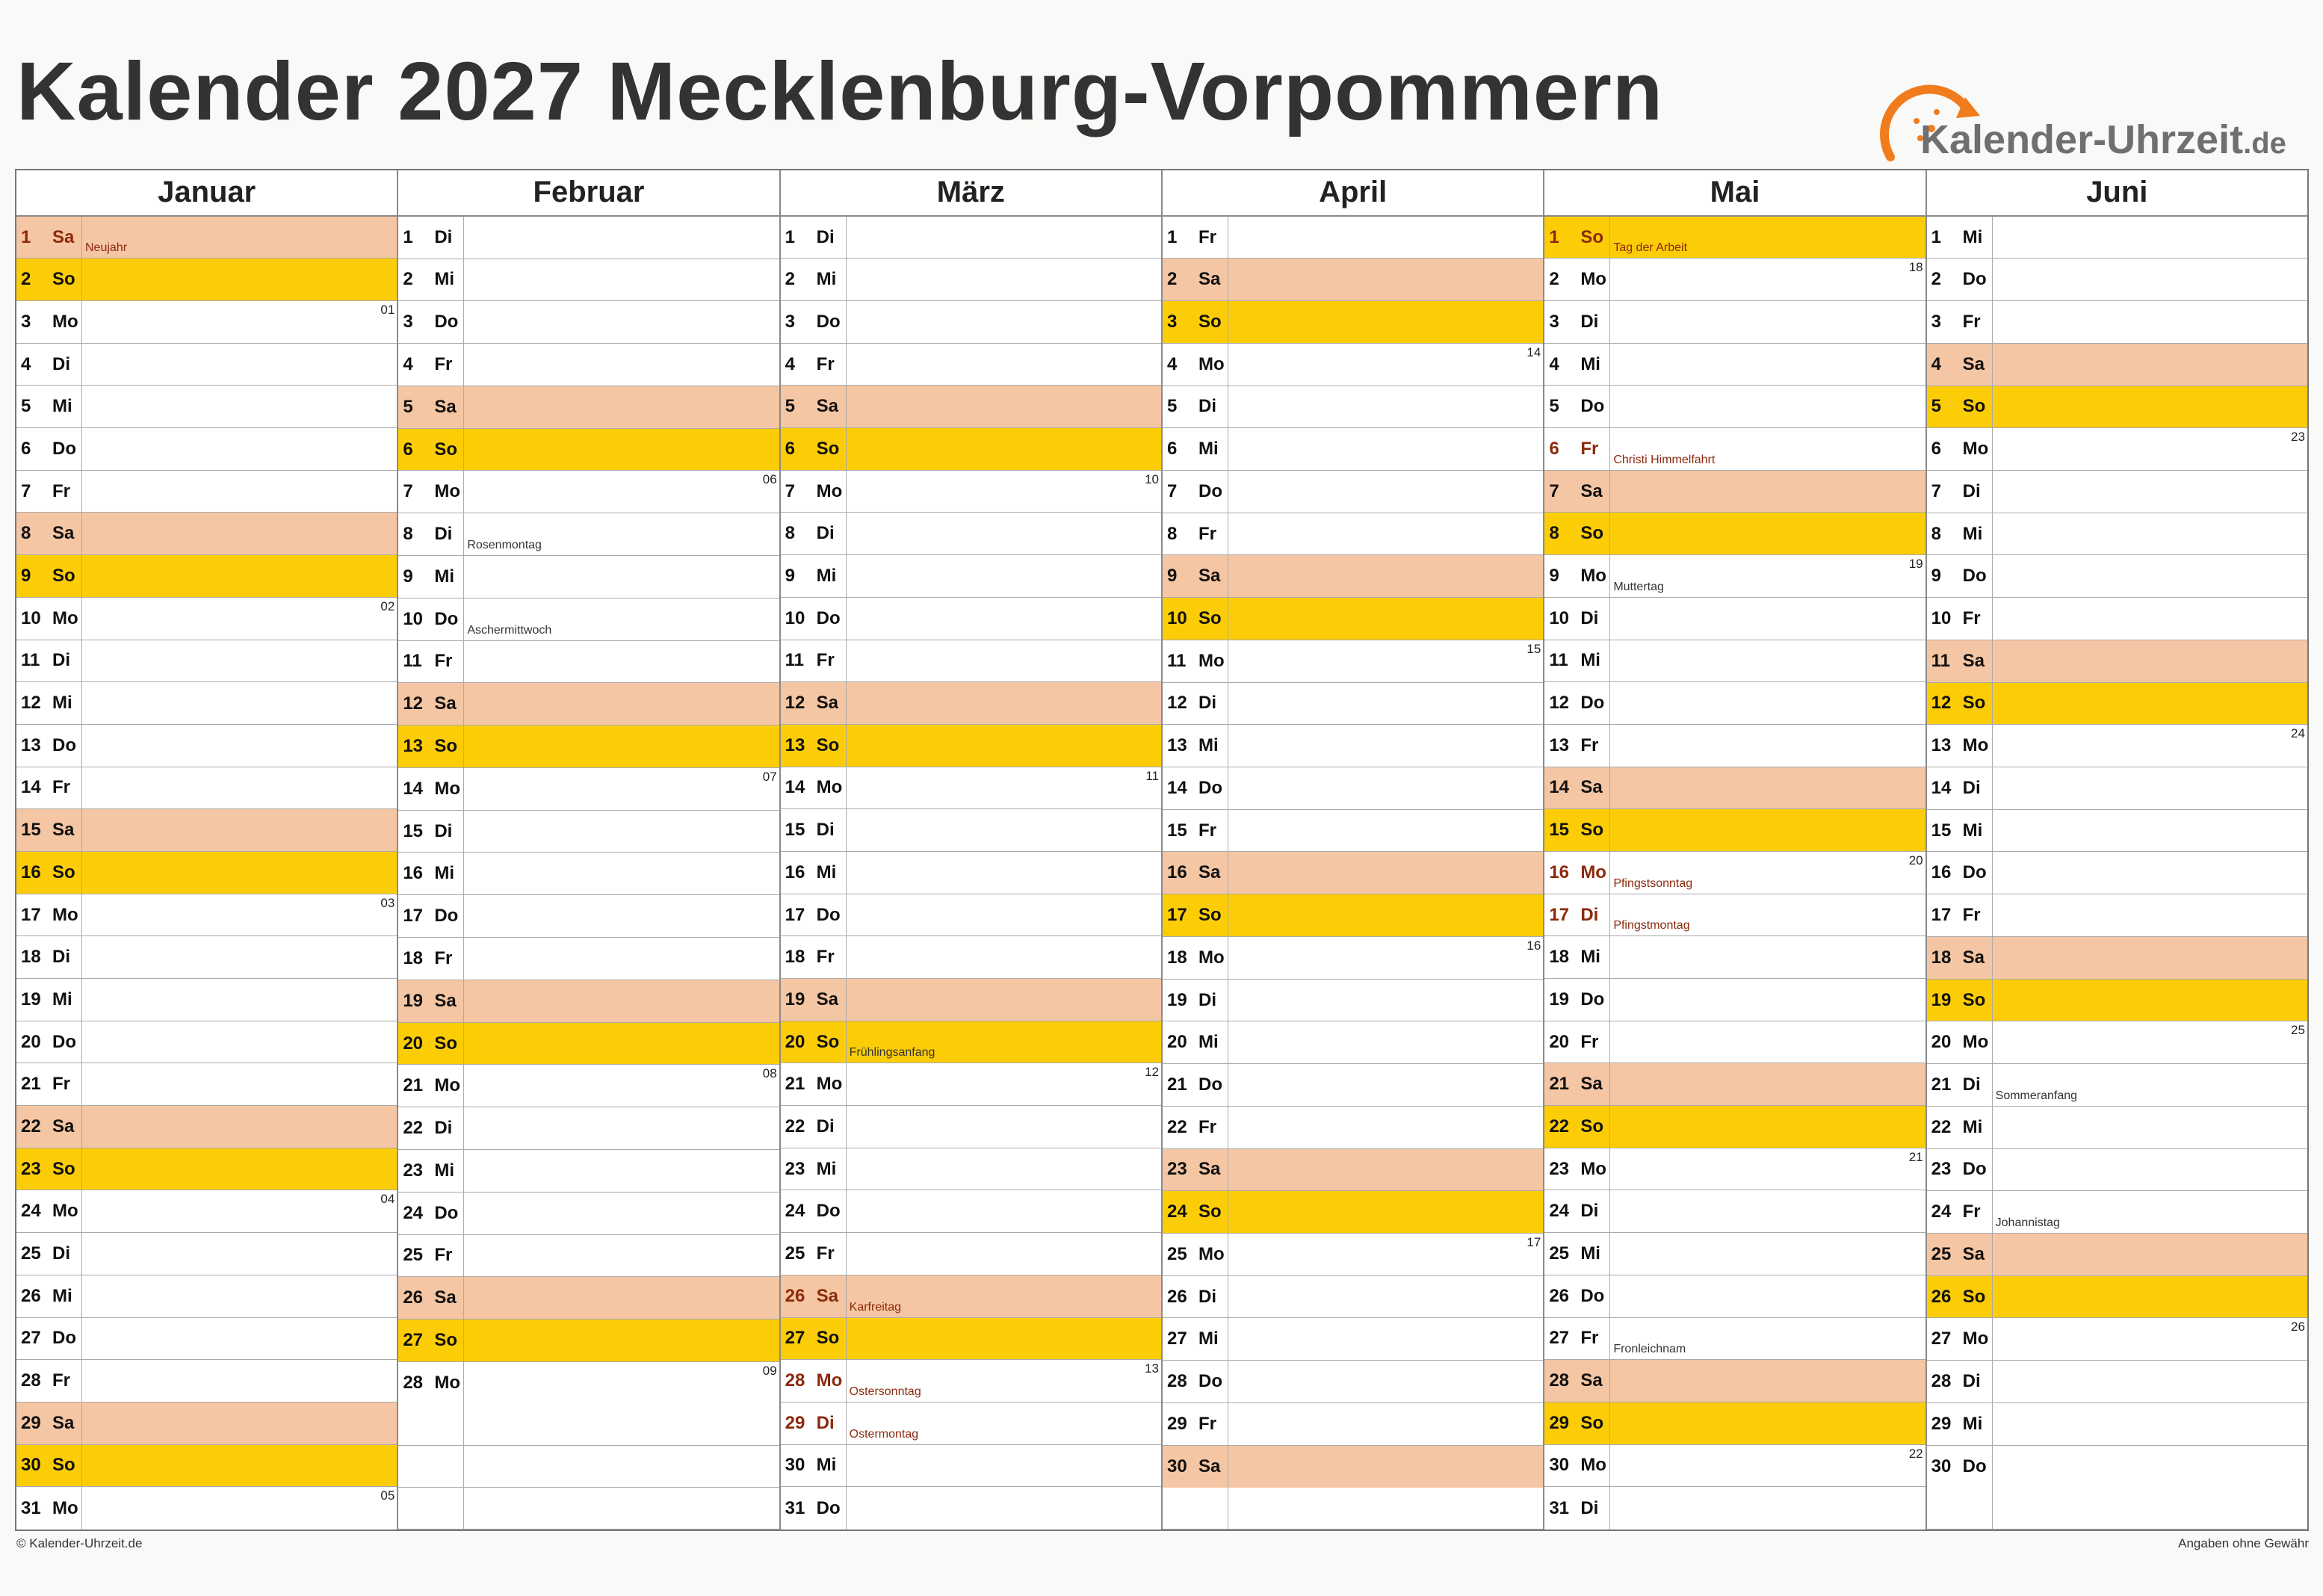  Describe the element at coordinates (814, 1465) in the screenshot. I see `day-label: 30 Mi` at that location.